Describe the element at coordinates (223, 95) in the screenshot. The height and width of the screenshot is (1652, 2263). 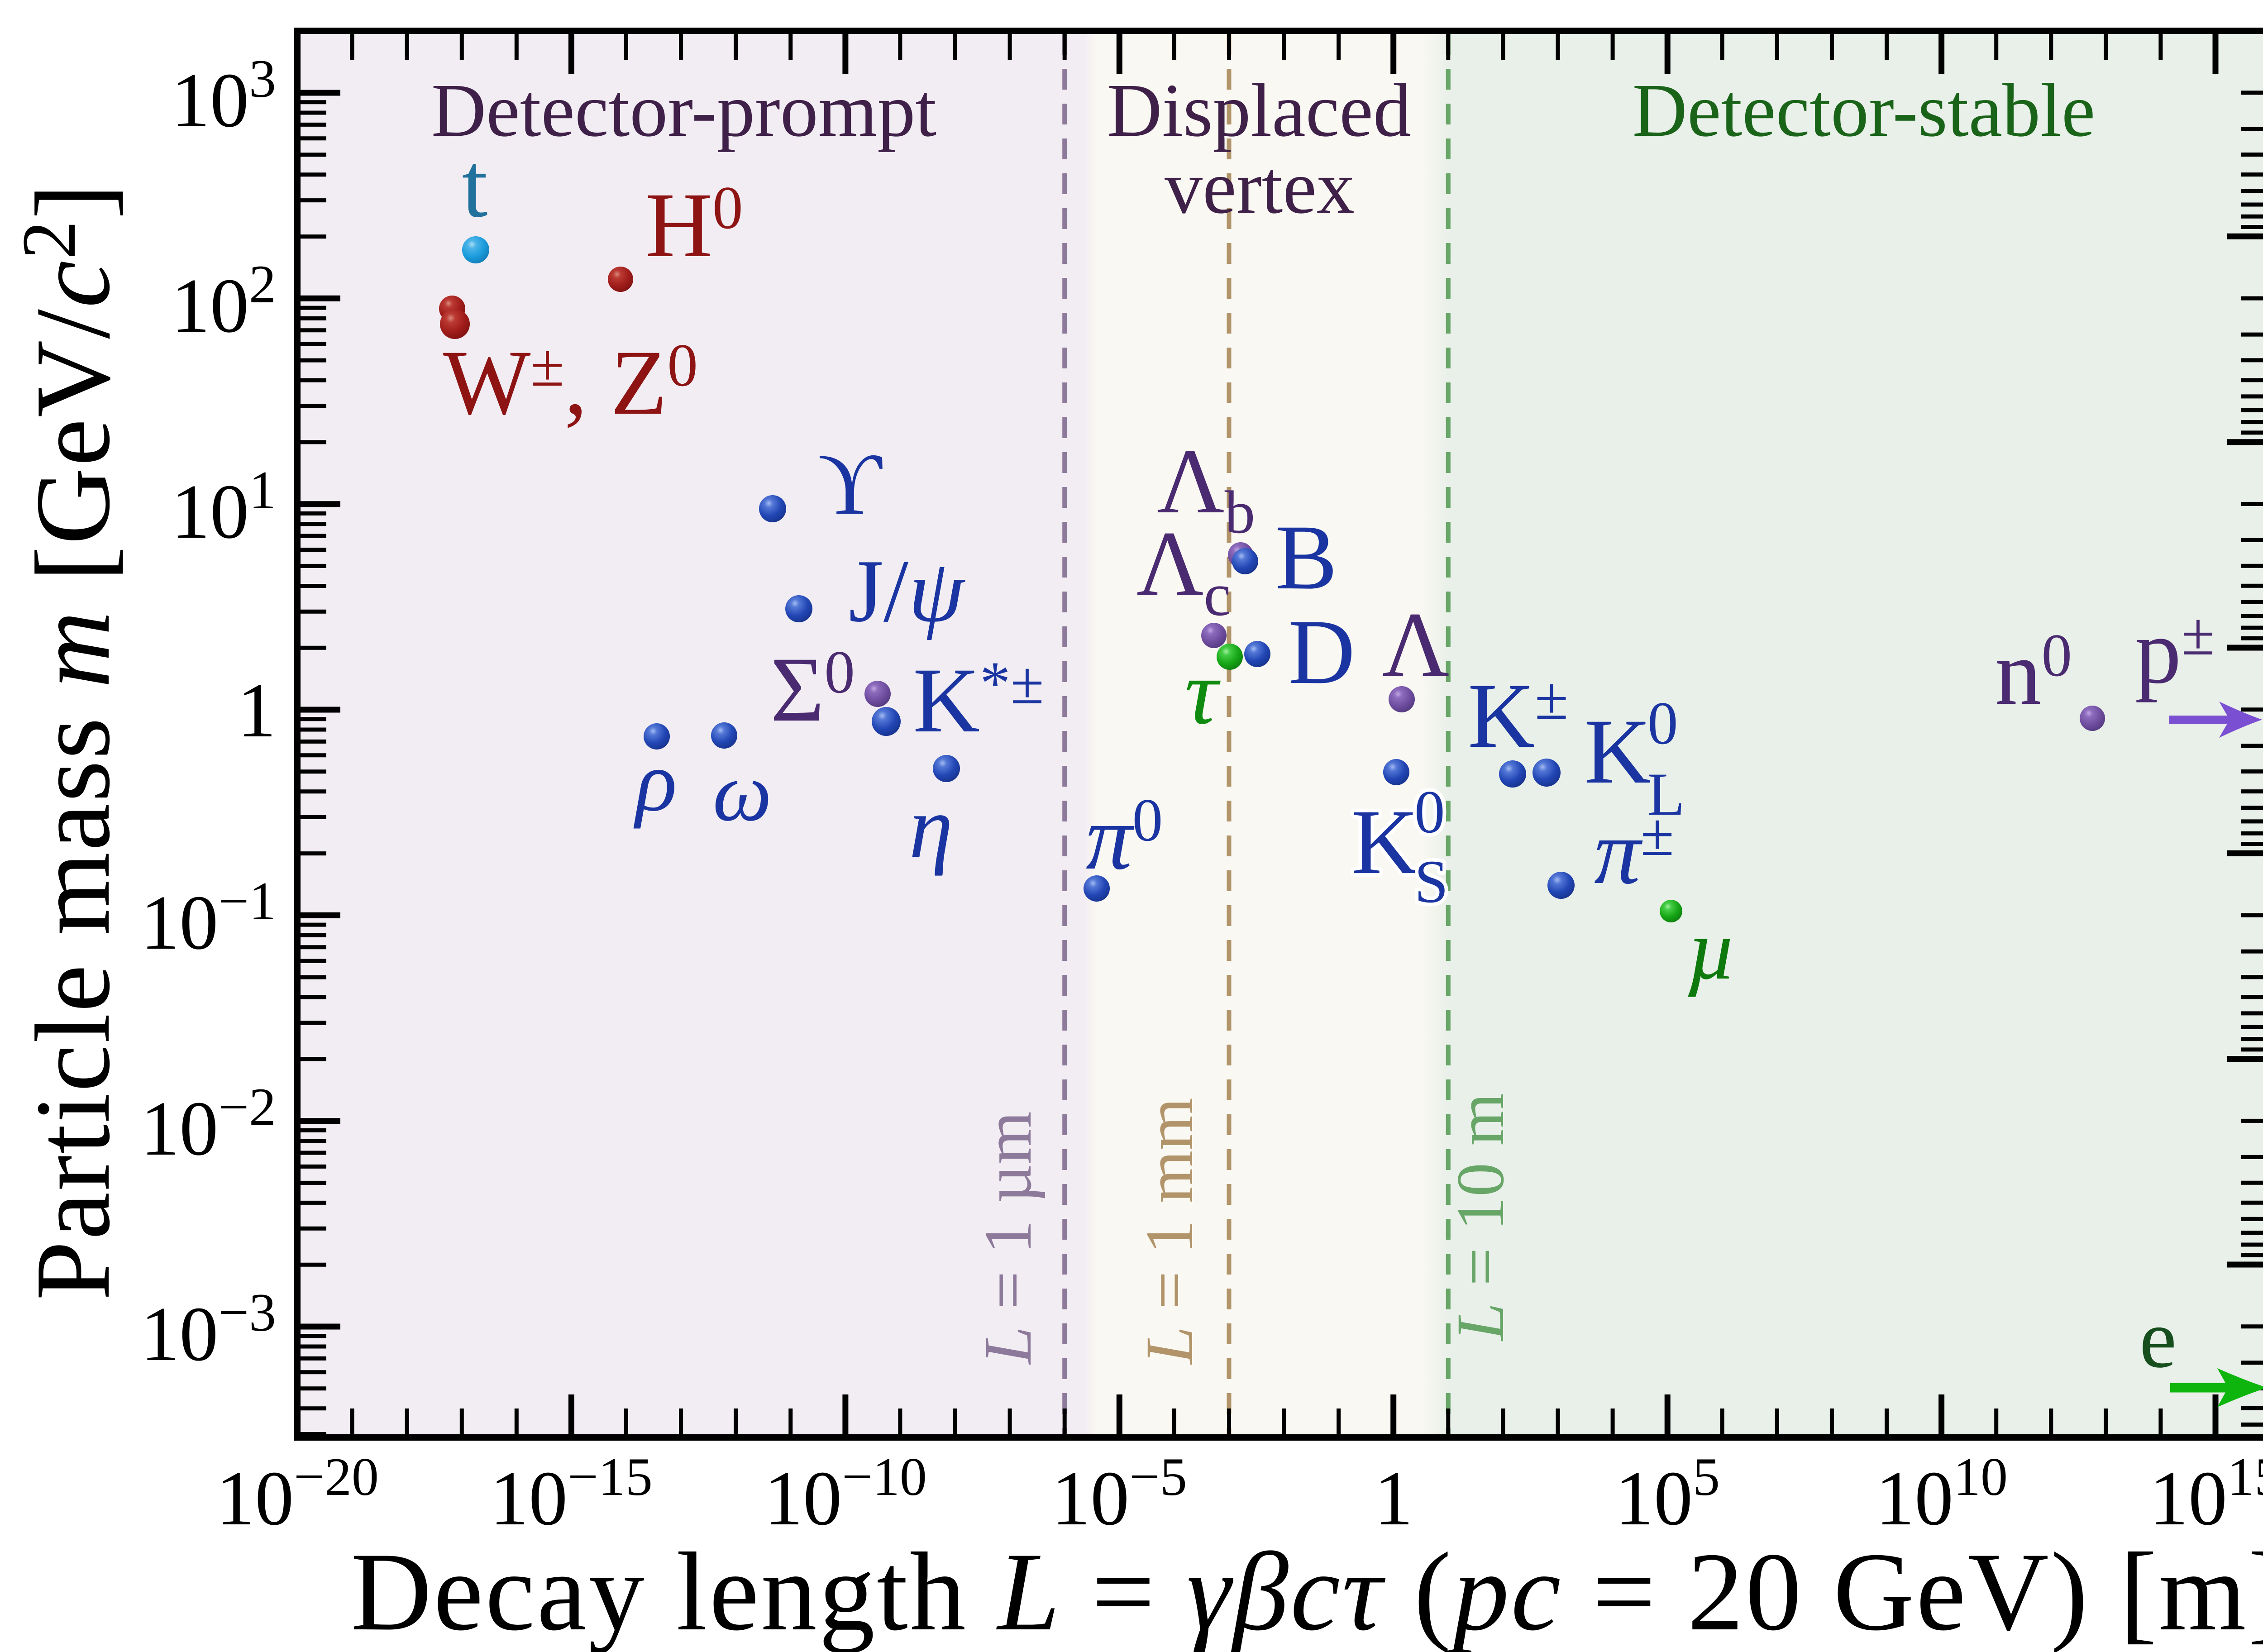
I see `svg-text: 10³` at that location.